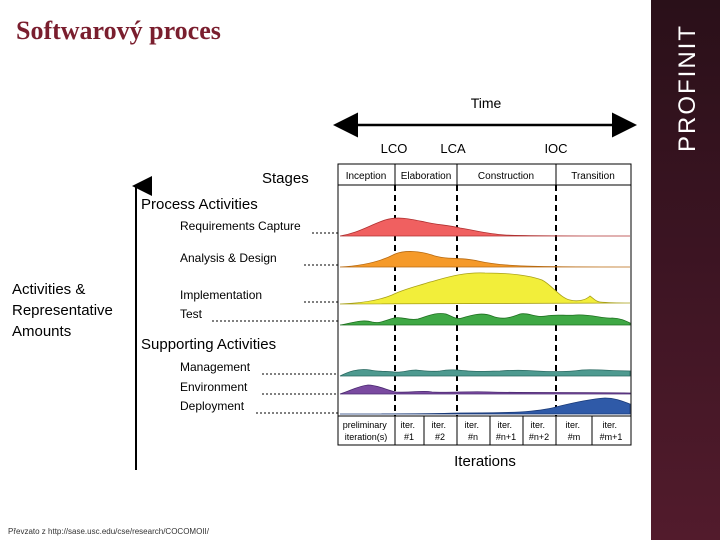 The width and height of the screenshot is (720, 540). What do you see at coordinates (555, 148) in the screenshot?
I see `milestone-ioc: IOC` at bounding box center [555, 148].